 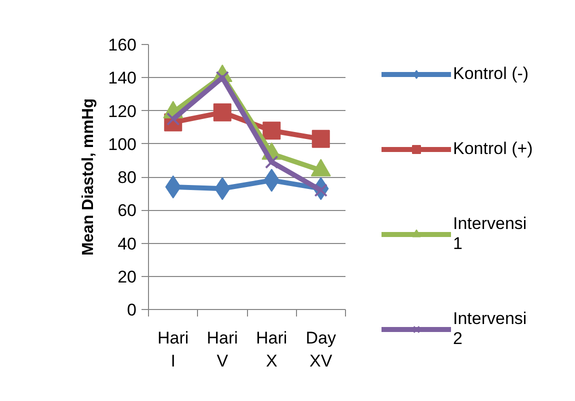 I want to click on legend-label: Intervensi 2, so click(x=490, y=329).